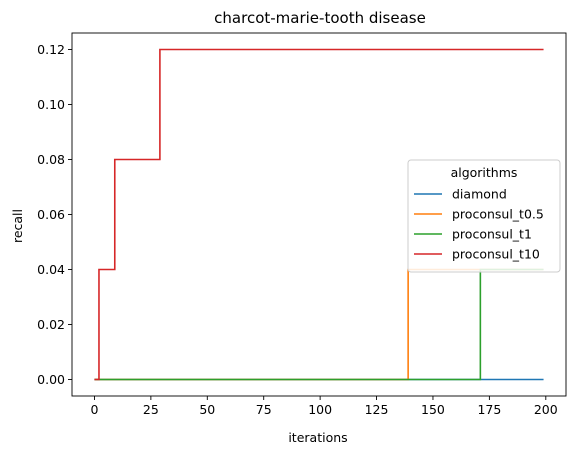 The height and width of the screenshot is (455, 576). I want to click on y-tick-label: 0.00, so click(51, 379).